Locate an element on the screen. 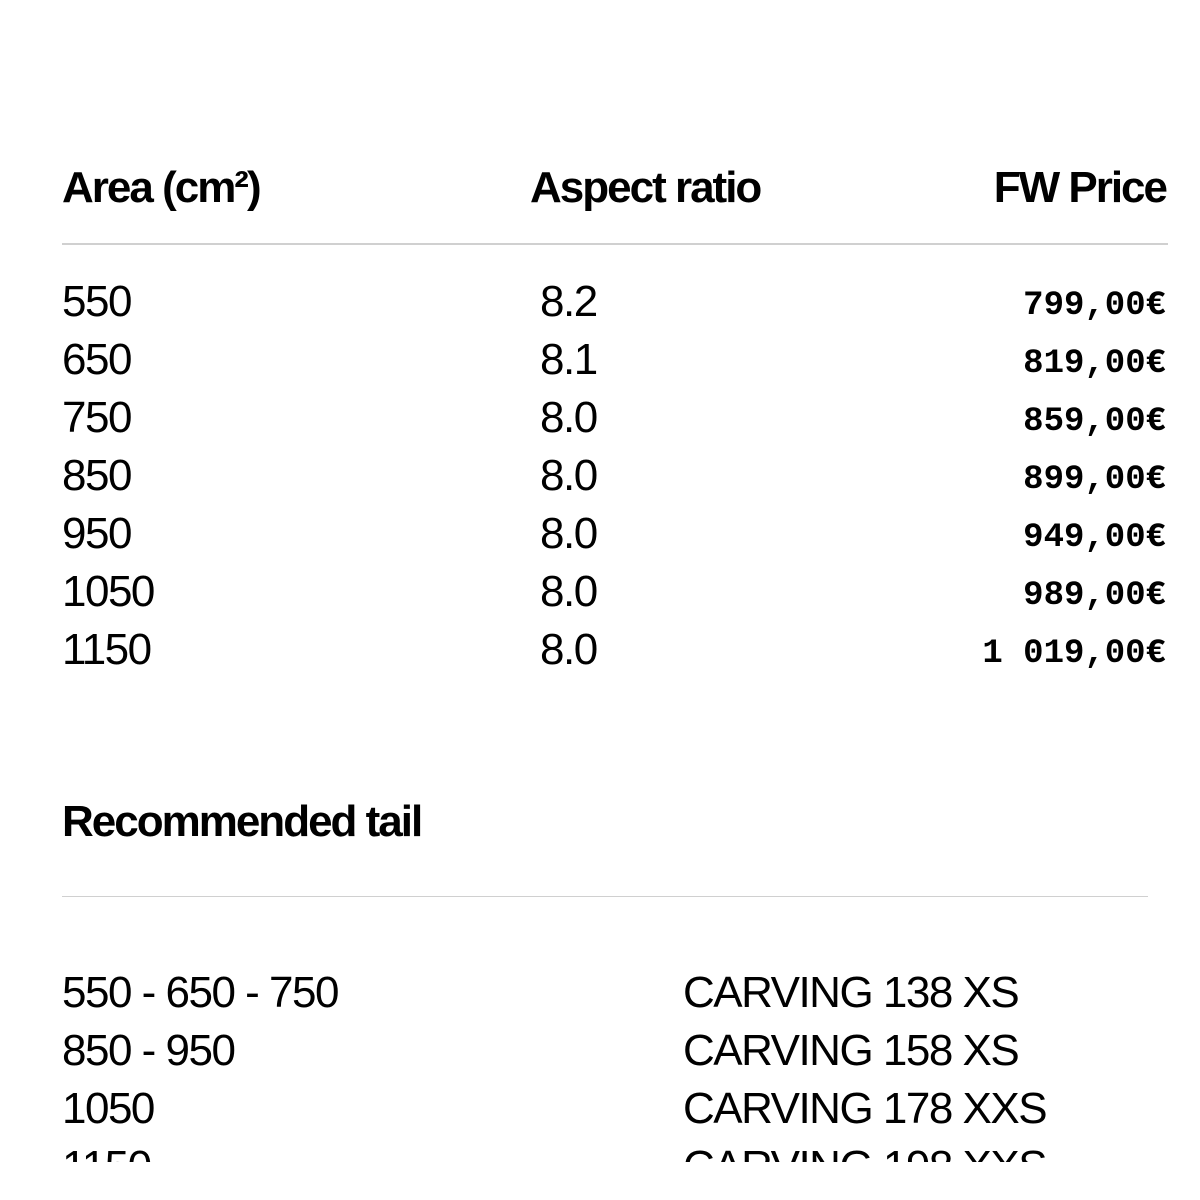 This screenshot has height=1200, width=1200. tail-row: 850 - 950 CARVING 158 XS is located at coordinates (600, 1051).